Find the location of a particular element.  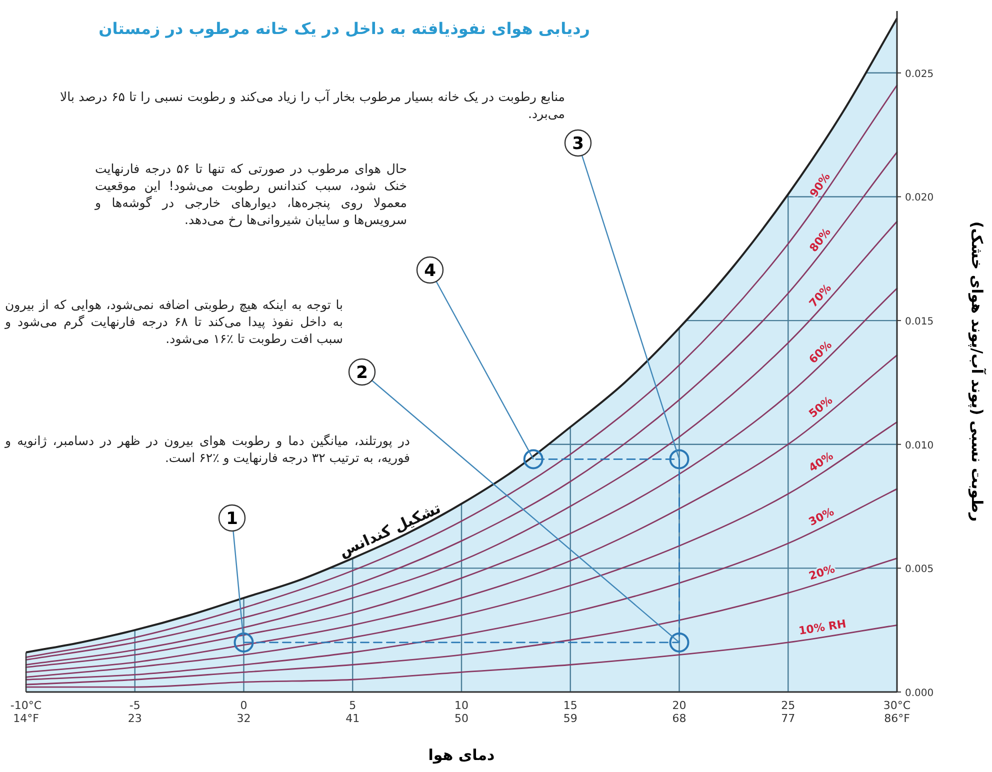

x-axis-title: دمای هوا is located at coordinates (462, 755).